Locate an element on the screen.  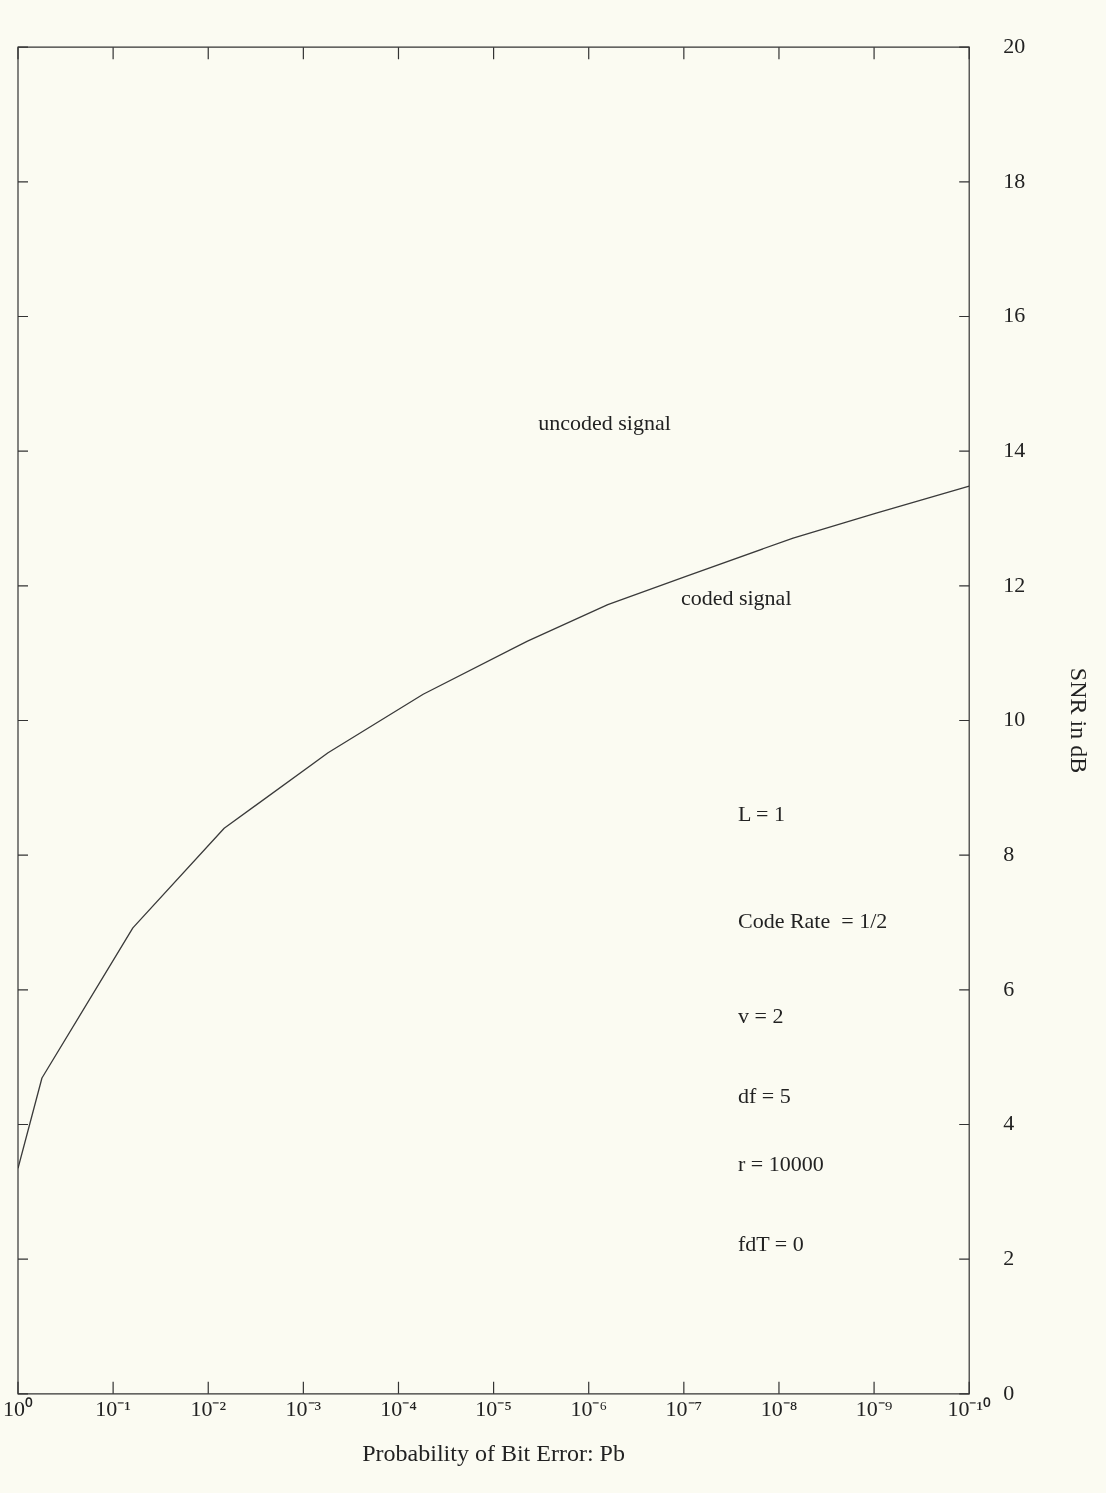
y-tick-label: 20 is located at coordinates (1014, 45).